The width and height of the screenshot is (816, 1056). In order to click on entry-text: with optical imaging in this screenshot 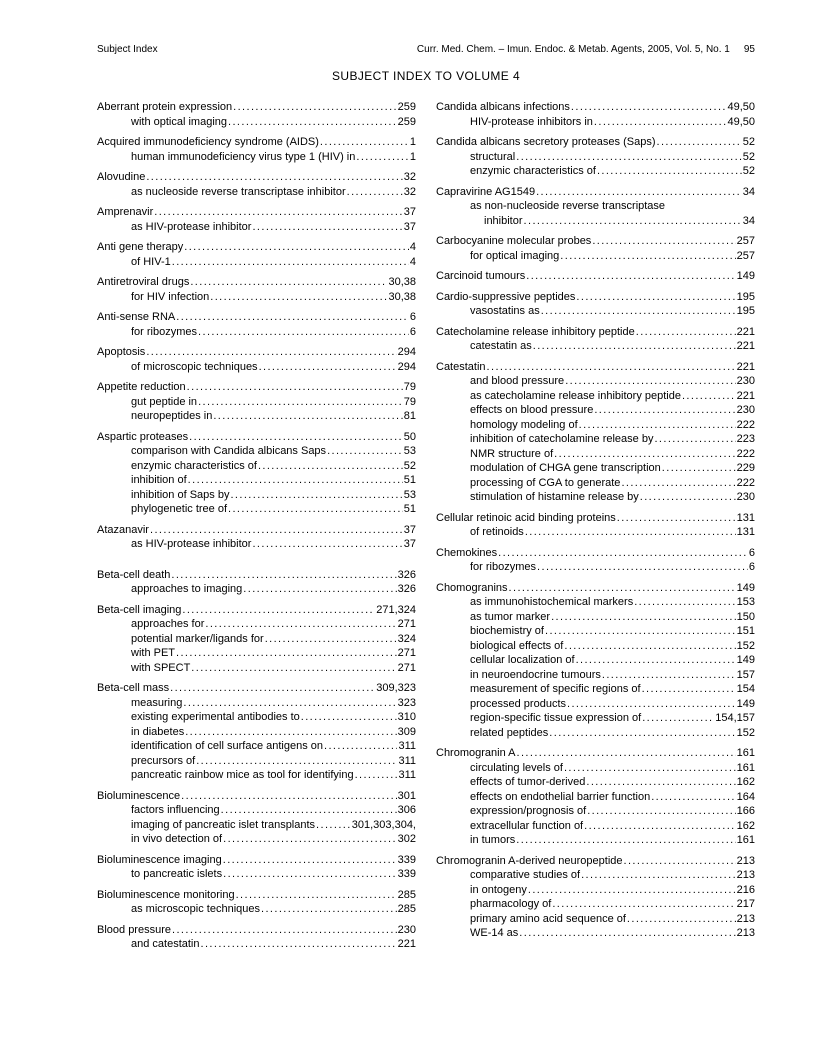, I will do `click(179, 121)`.